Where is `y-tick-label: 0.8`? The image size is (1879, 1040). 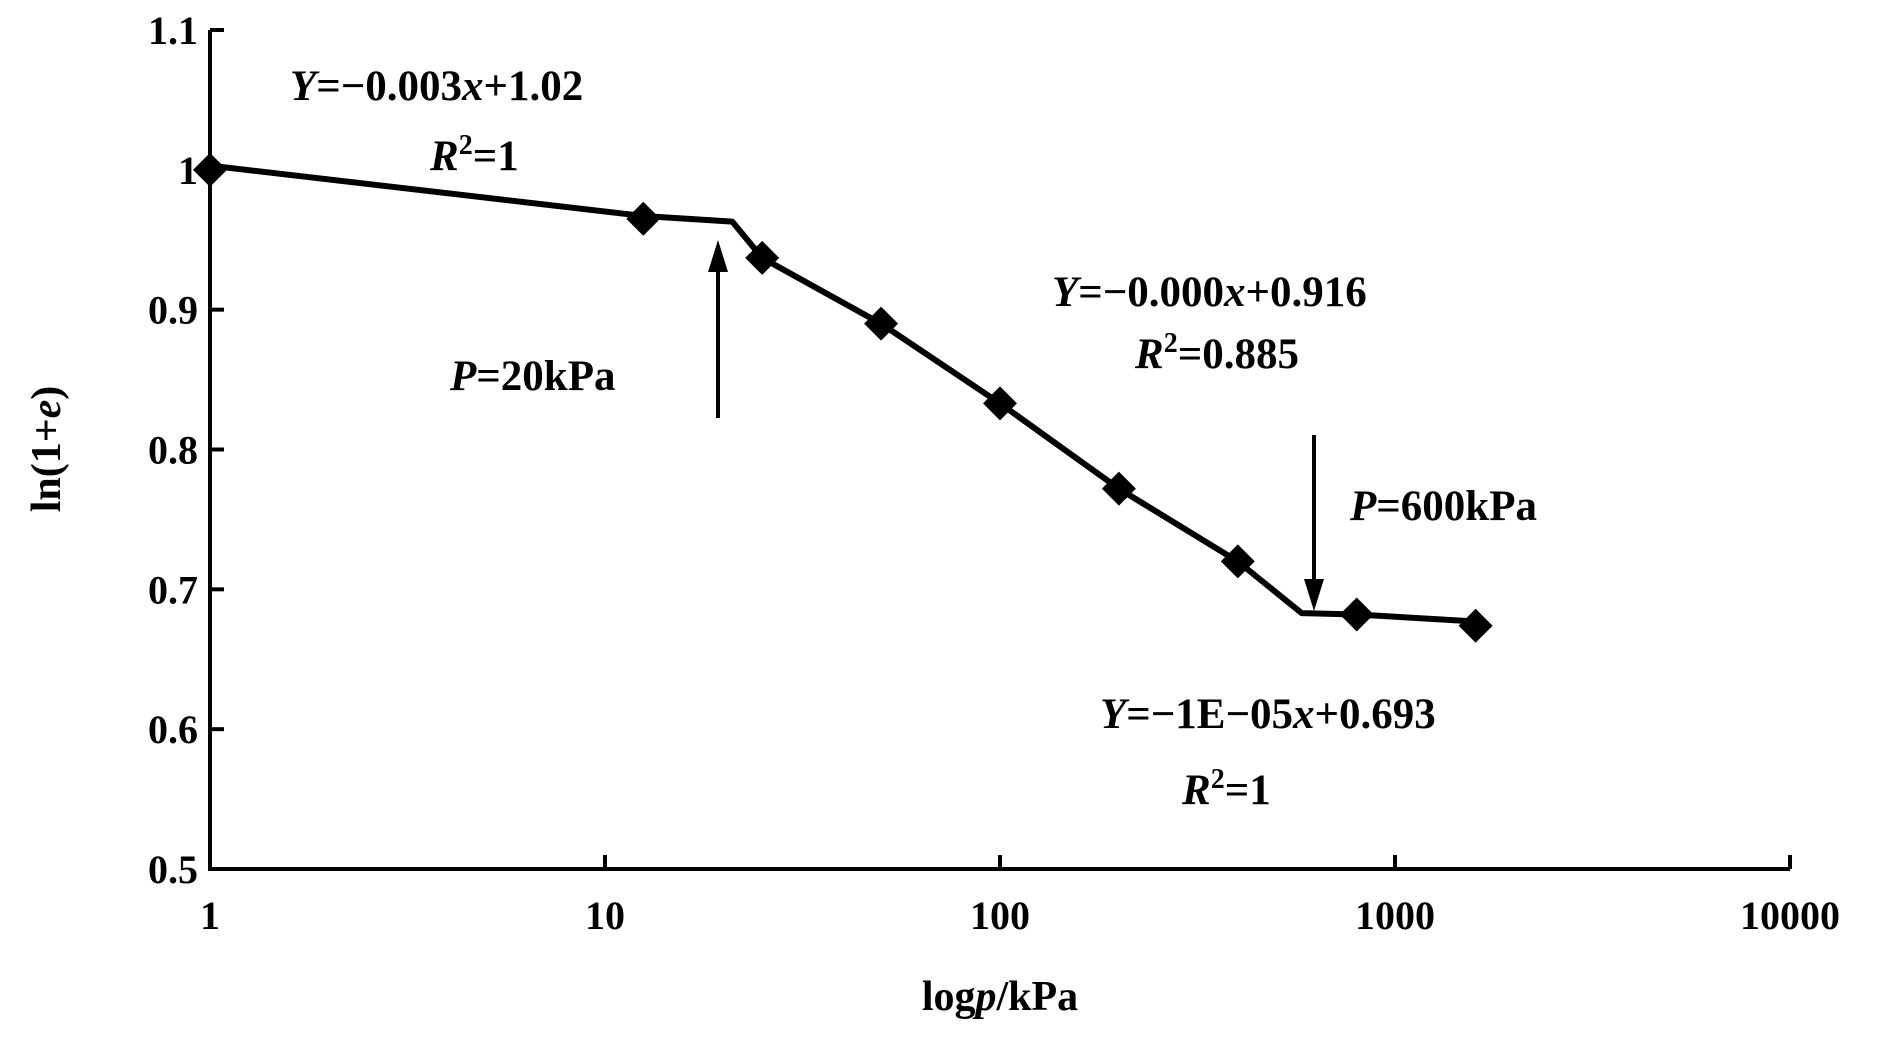 y-tick-label: 0.8 is located at coordinates (173, 450).